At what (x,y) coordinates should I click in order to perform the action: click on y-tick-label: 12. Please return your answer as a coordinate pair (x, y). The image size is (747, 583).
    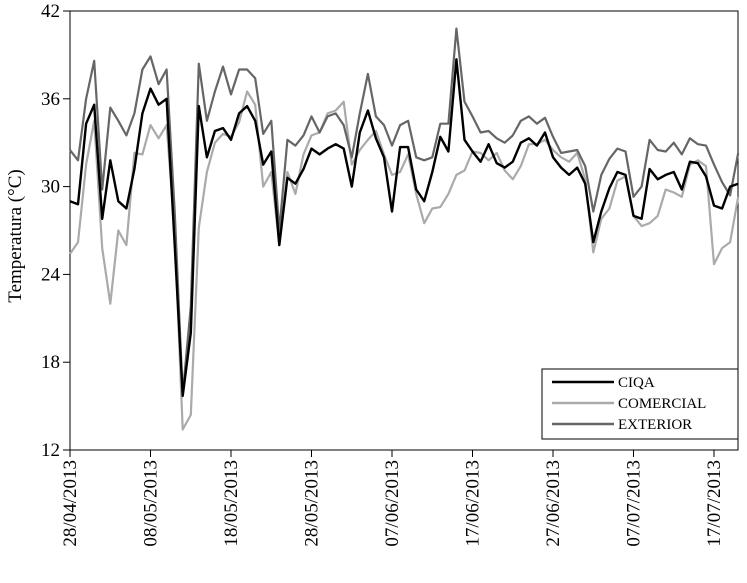
    Looking at the image, I should click on (50, 450).